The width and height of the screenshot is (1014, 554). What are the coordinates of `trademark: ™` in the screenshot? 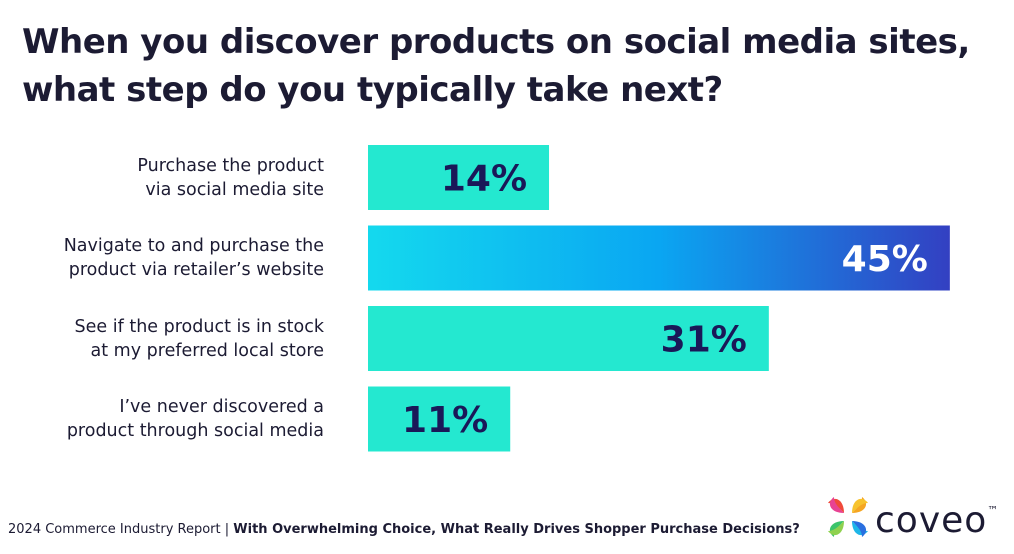 It's located at (993, 510).